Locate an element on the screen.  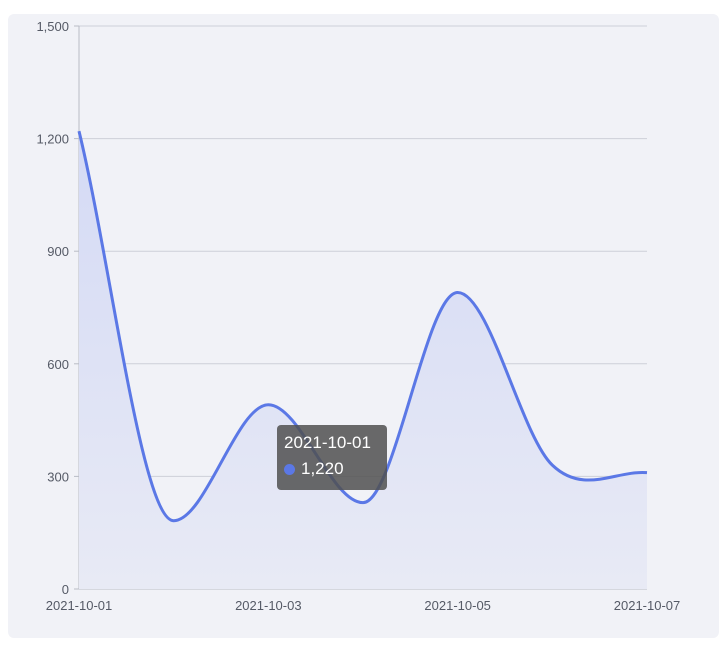
x-tick-label: 2021-10-03 is located at coordinates (268, 605).